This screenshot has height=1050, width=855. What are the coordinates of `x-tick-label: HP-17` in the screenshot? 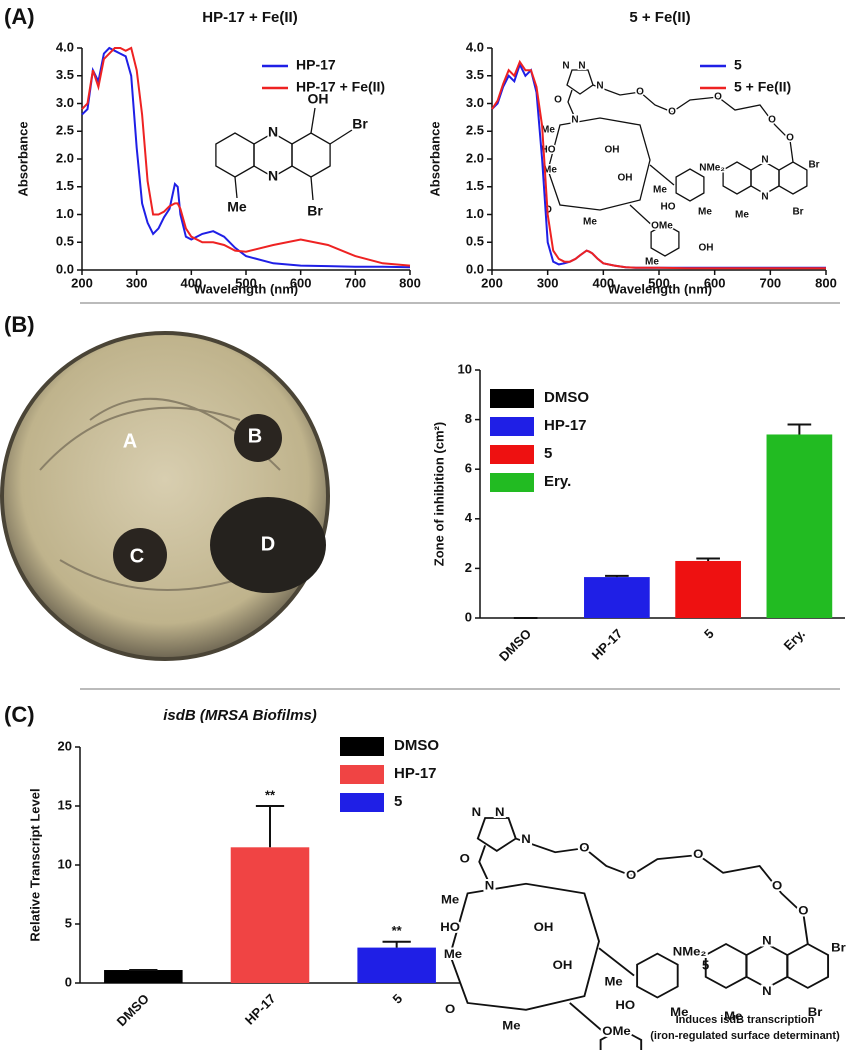 It's located at (607, 644).